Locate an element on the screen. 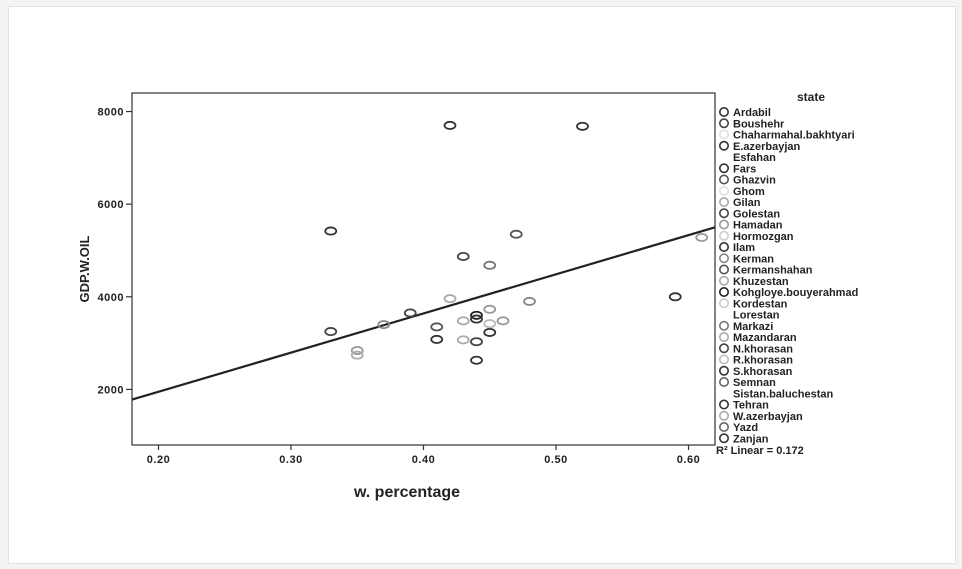 This screenshot has width=962, height=569. x-axis: 0.20 0.30 0.40 0.50 0.60 is located at coordinates (423, 455).